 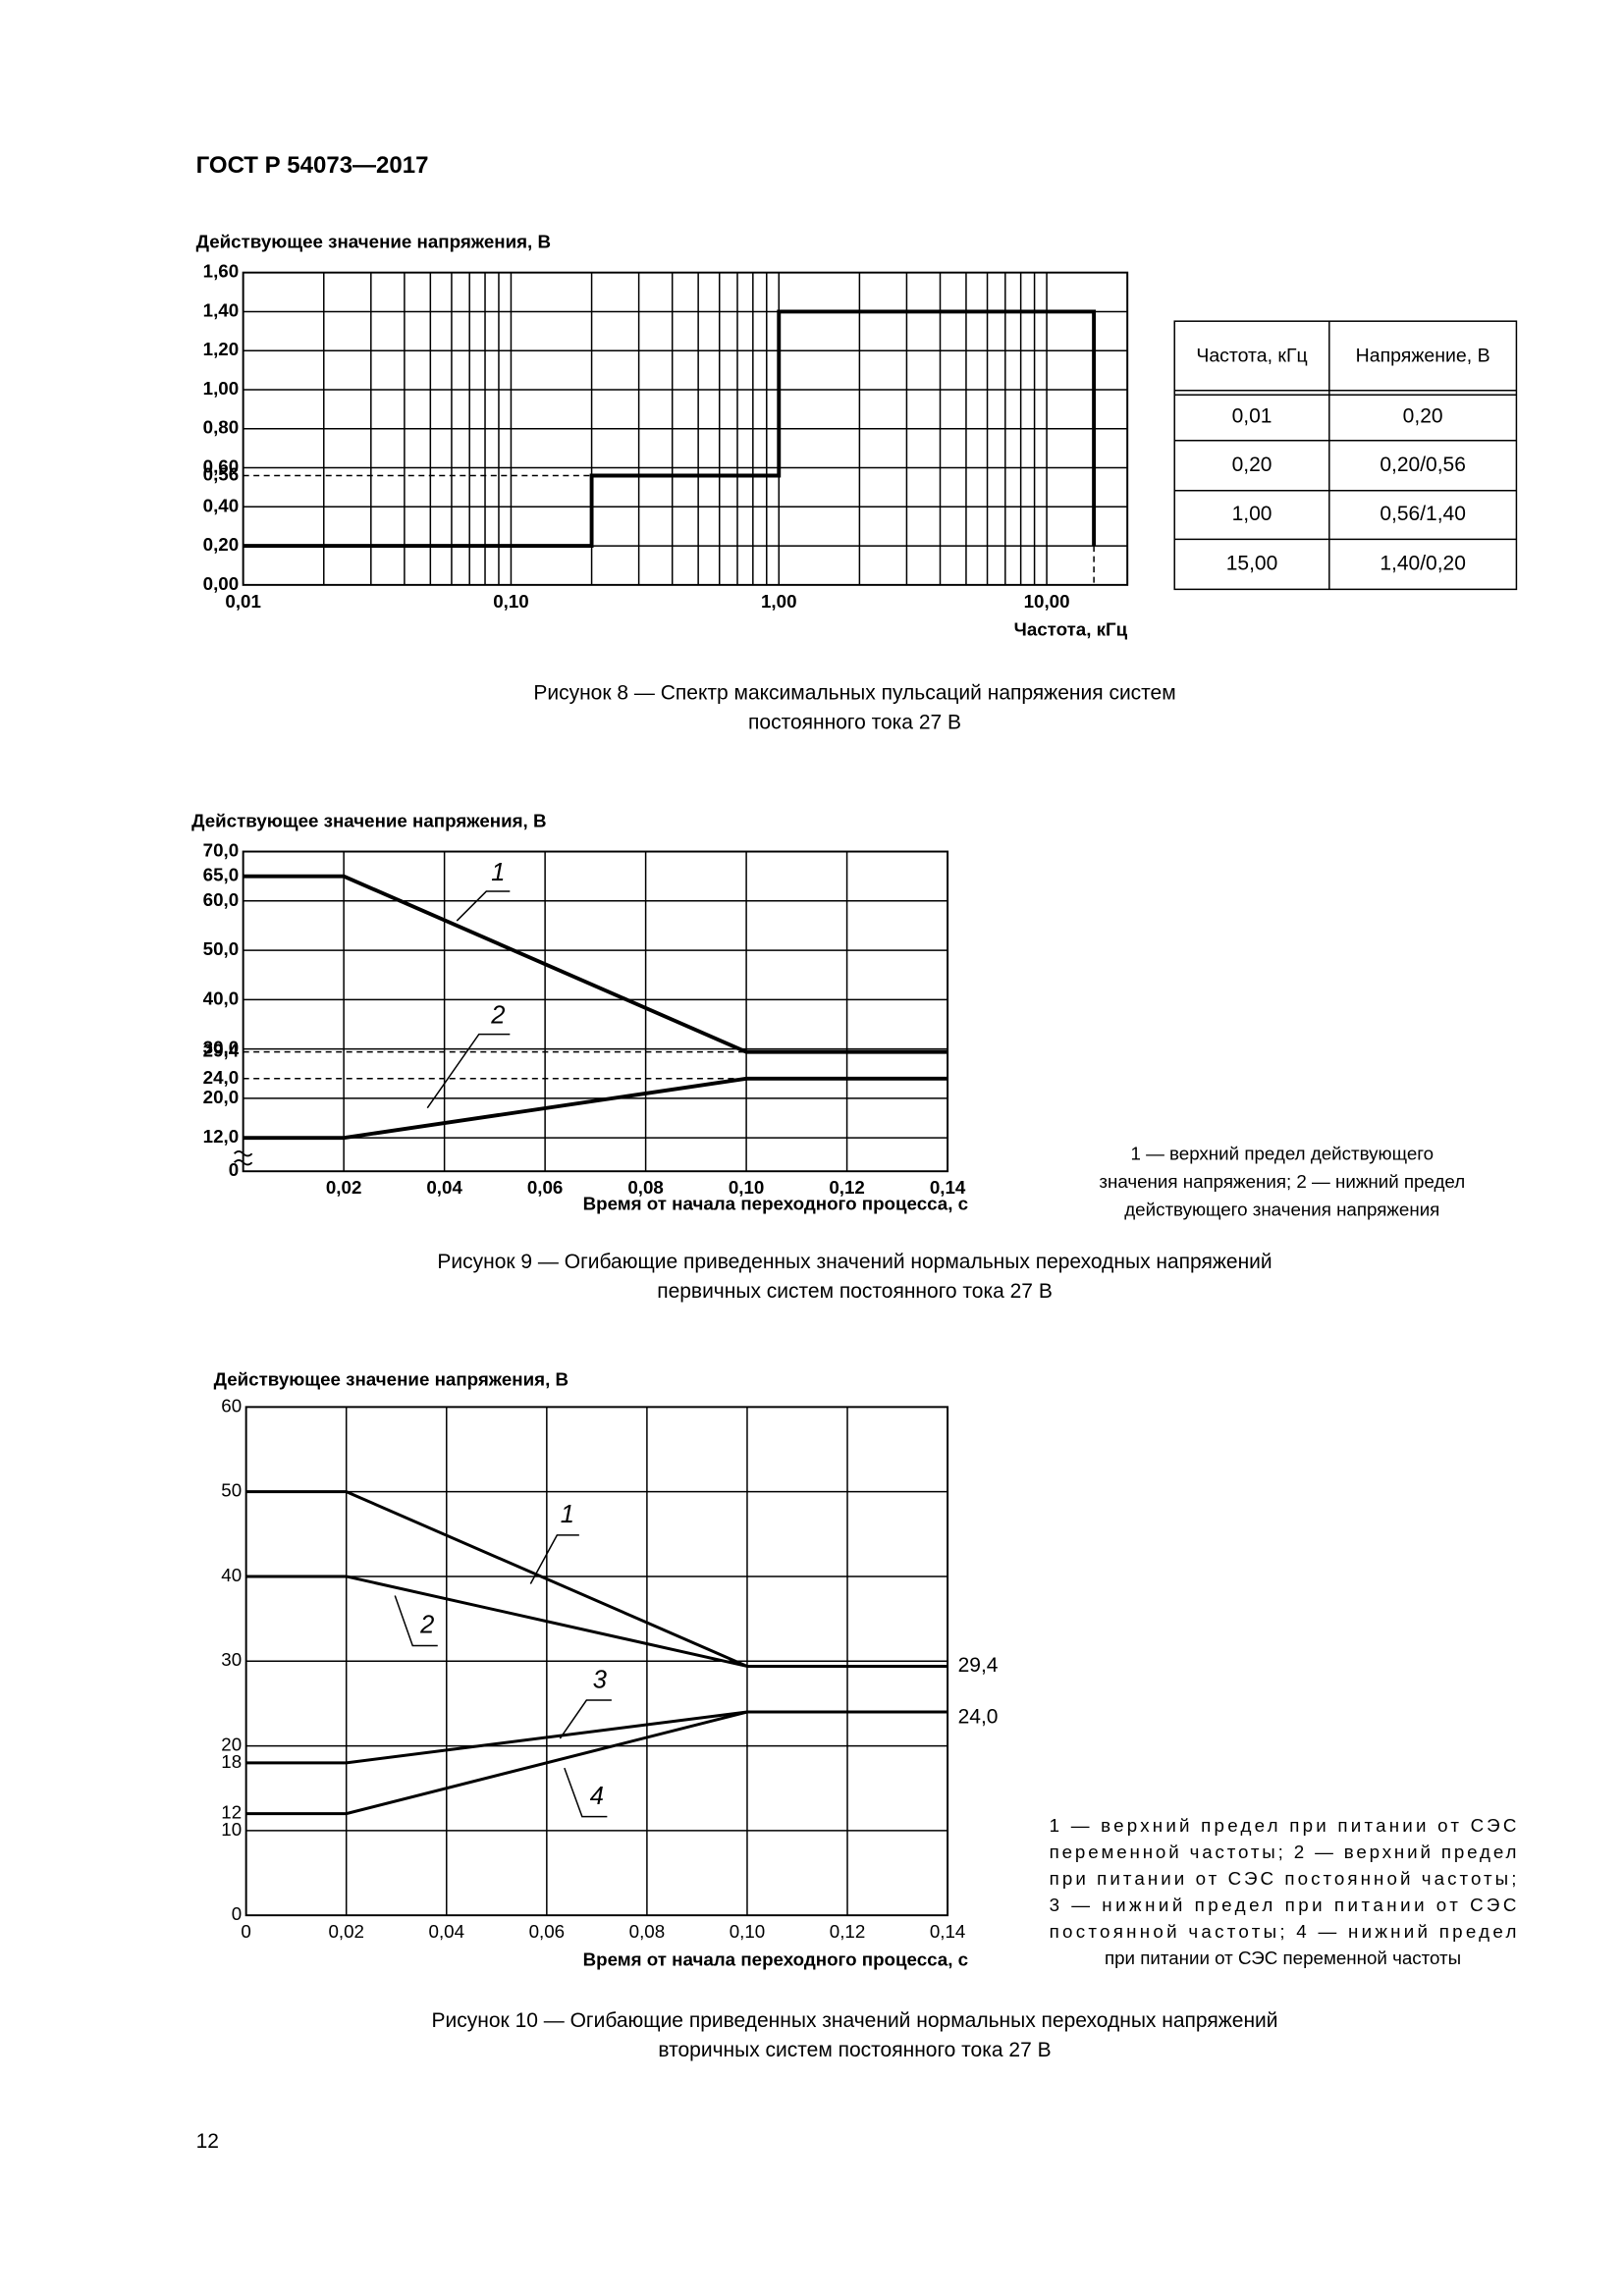 I want to click on y-tick-label: 50, so click(x=231, y=1490).